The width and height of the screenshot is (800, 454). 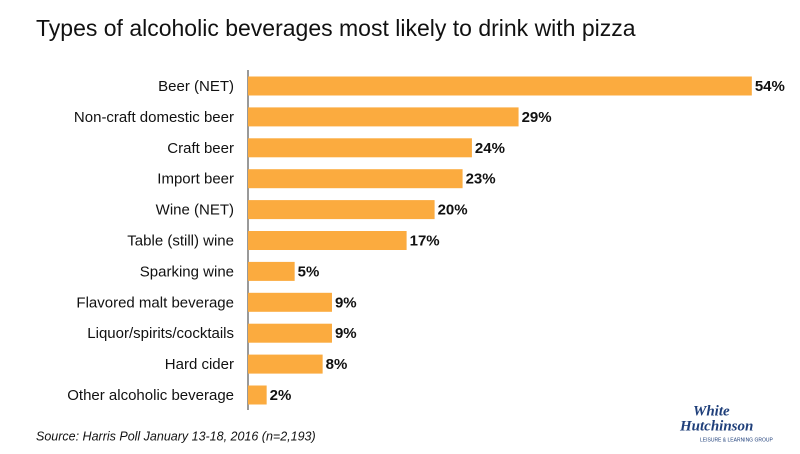 I want to click on category-label: Flavored malt beverage, so click(x=155, y=302).